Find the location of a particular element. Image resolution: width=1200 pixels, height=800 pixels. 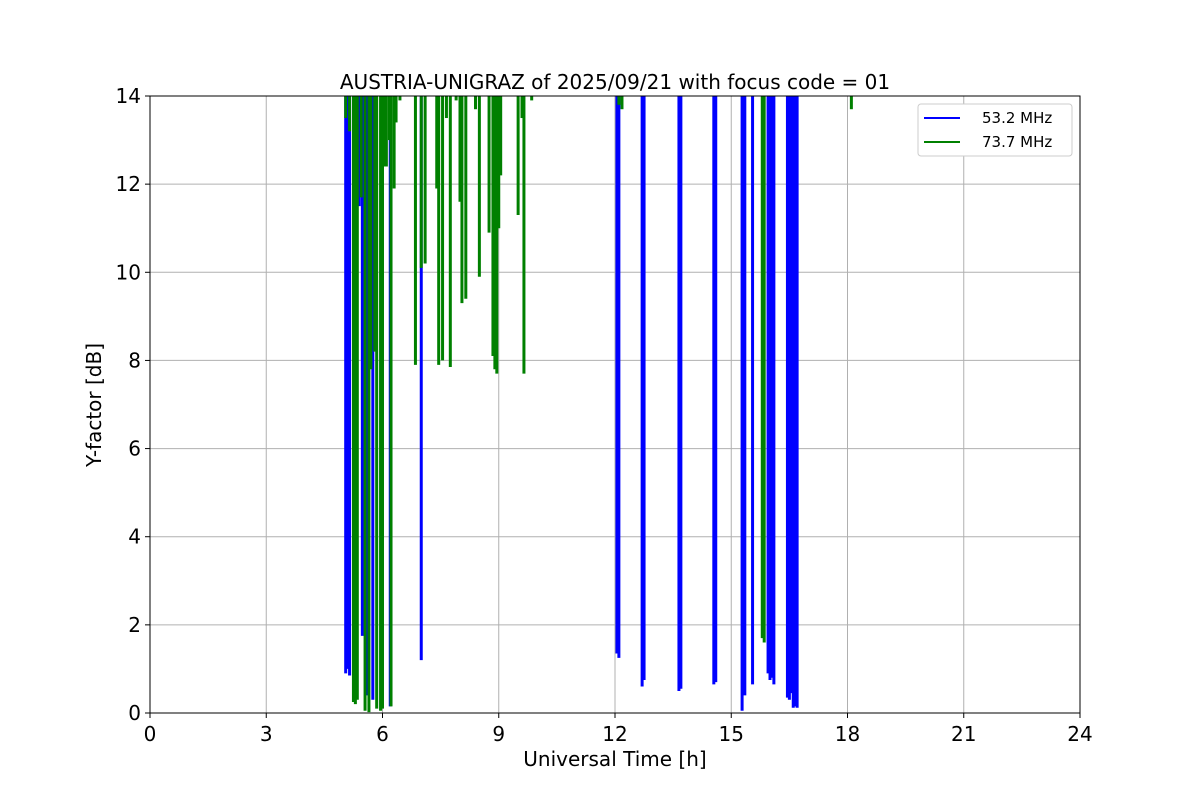

y-tick-label: 8 is located at coordinates (134, 360).